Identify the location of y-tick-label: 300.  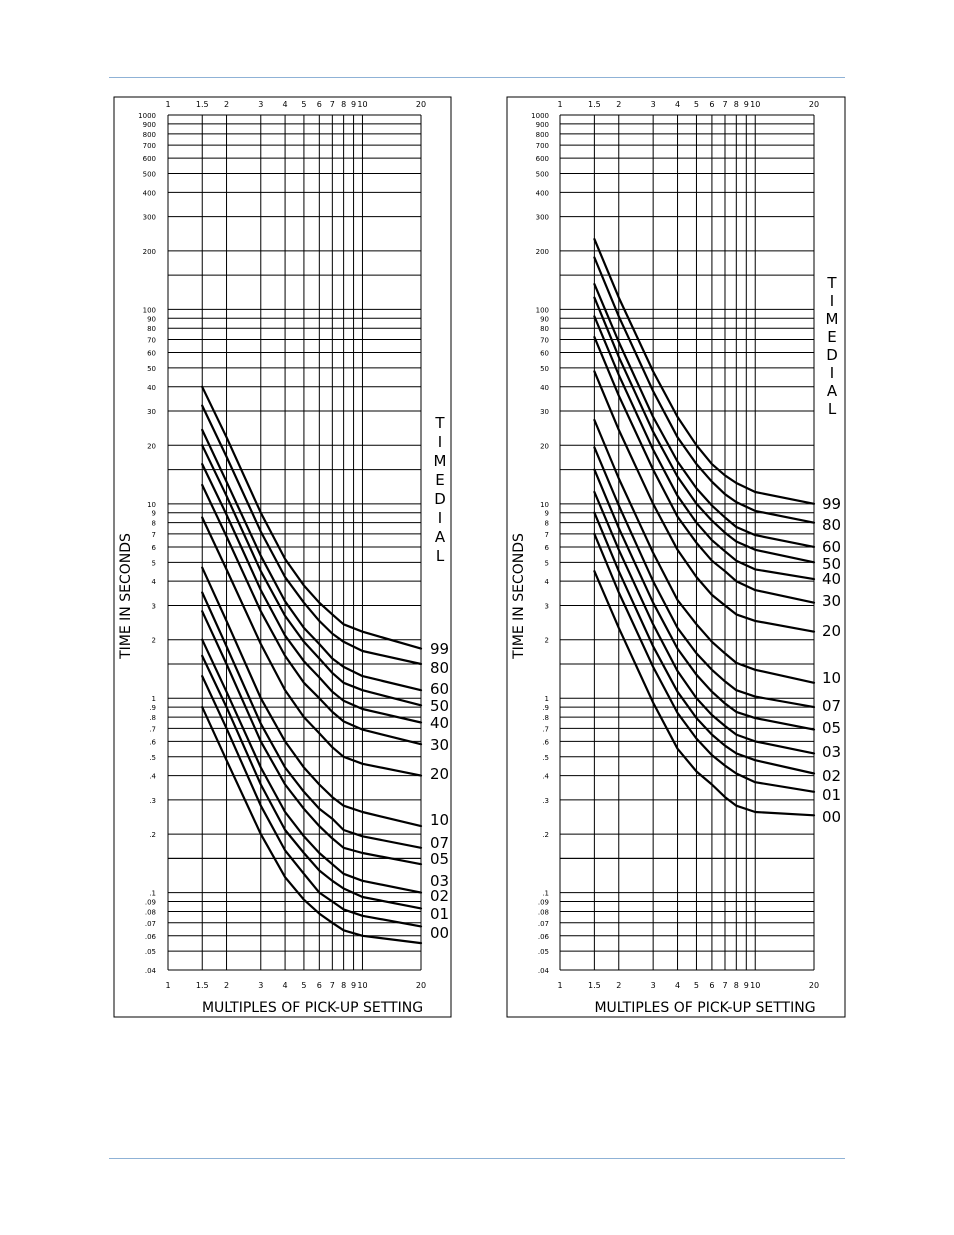
(542, 218).